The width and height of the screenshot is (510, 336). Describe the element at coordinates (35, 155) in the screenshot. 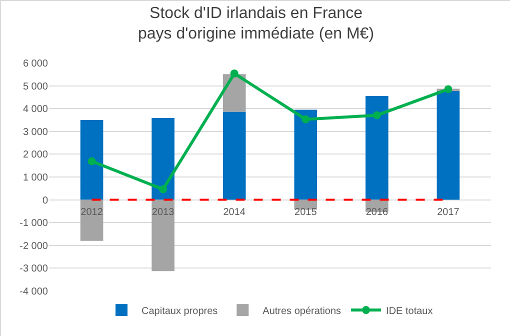

I see `y-tick-label: 2 000` at that location.